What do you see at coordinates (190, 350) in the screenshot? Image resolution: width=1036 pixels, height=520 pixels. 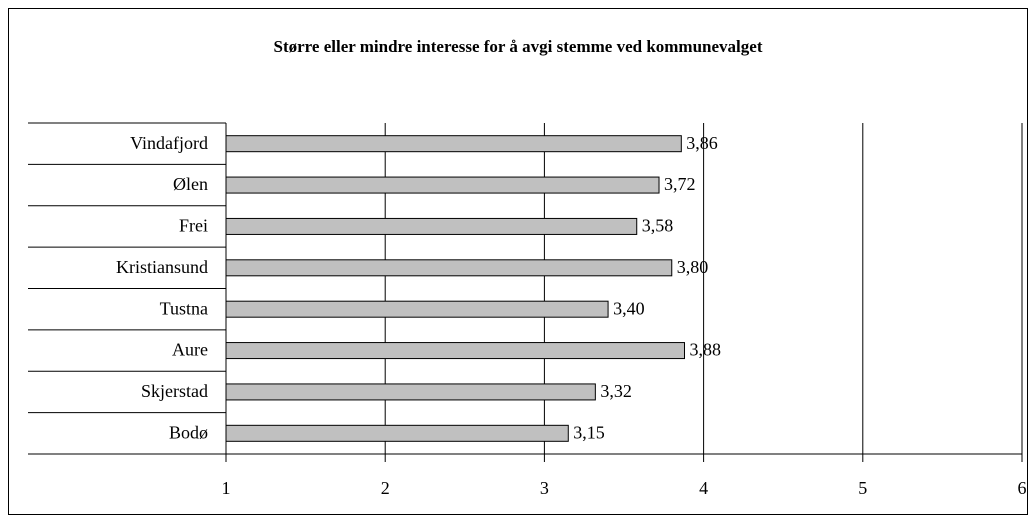 I see `y-tick-label: Aure` at bounding box center [190, 350].